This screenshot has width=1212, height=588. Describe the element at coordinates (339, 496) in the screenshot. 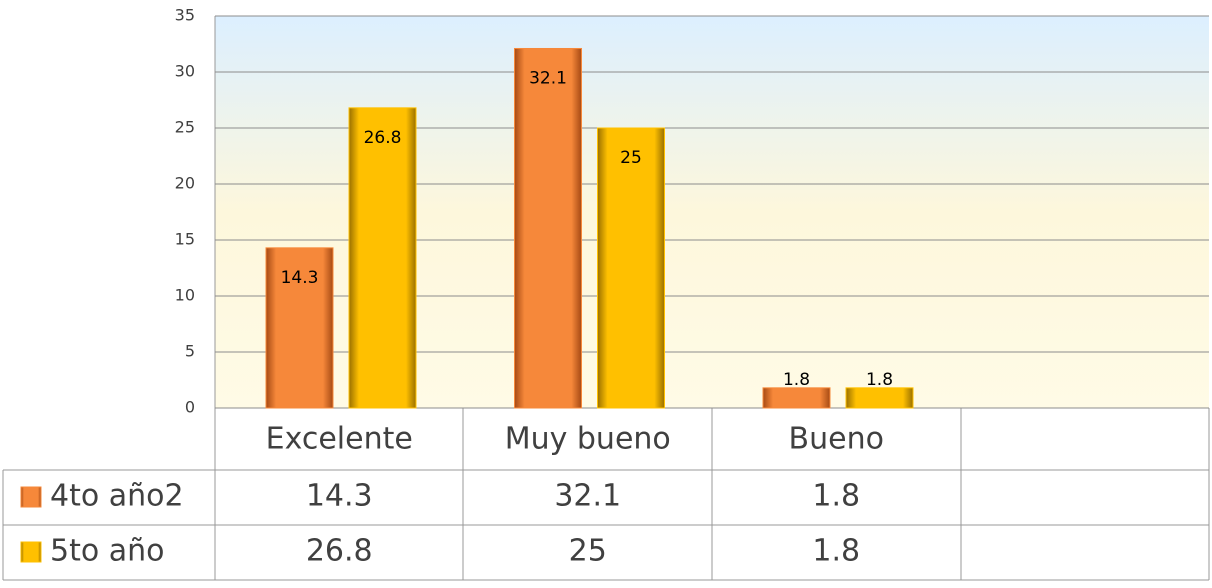

I see `table-value: 14.3` at that location.